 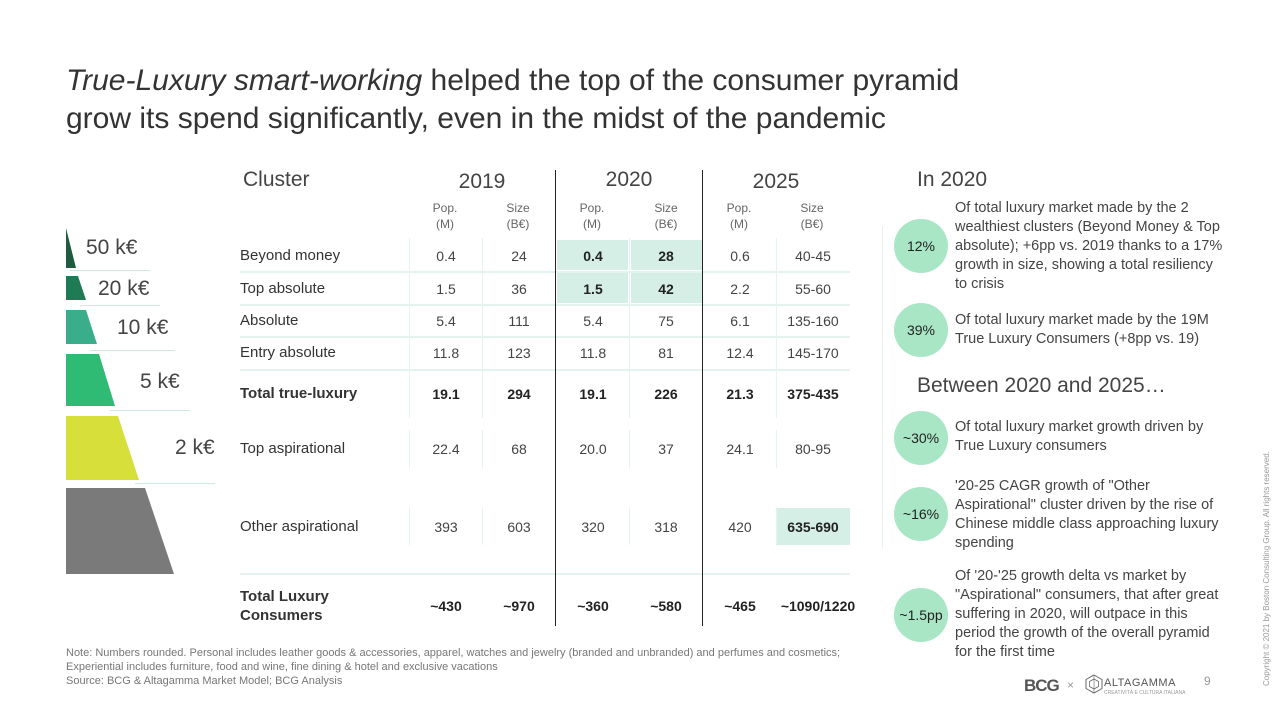 I want to click on table-cell: 318, so click(x=666, y=527).